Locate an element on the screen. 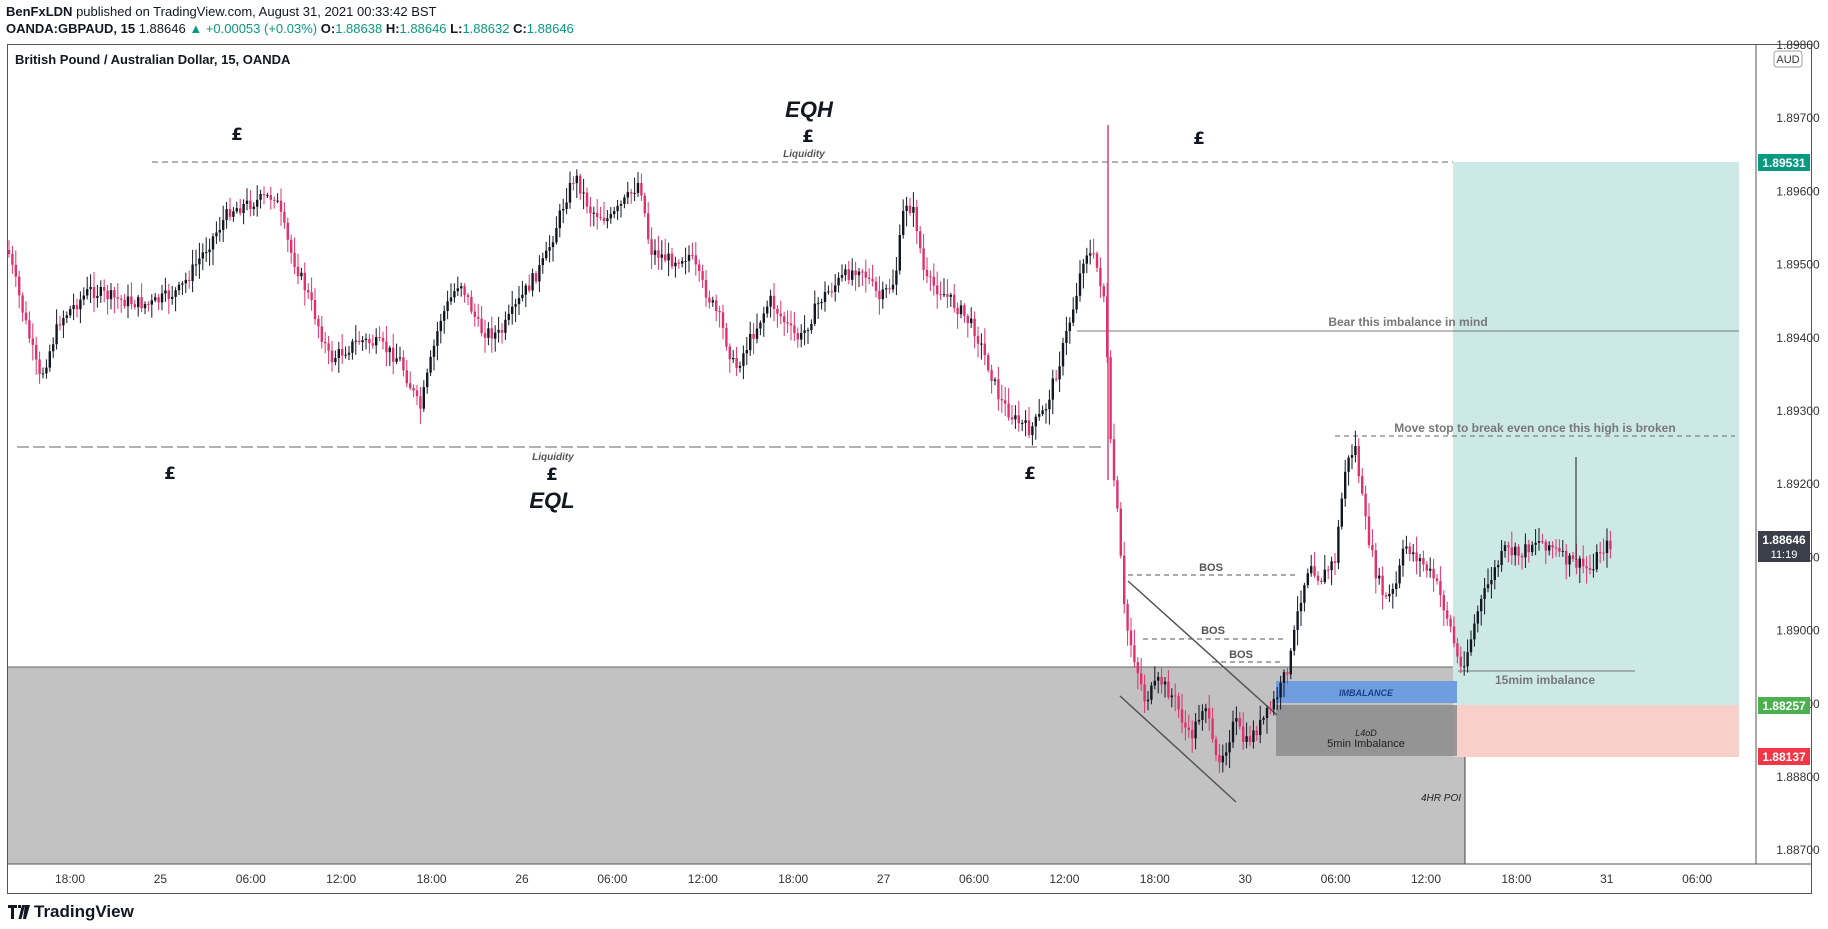  open-value: 1.88638 is located at coordinates (359, 28).